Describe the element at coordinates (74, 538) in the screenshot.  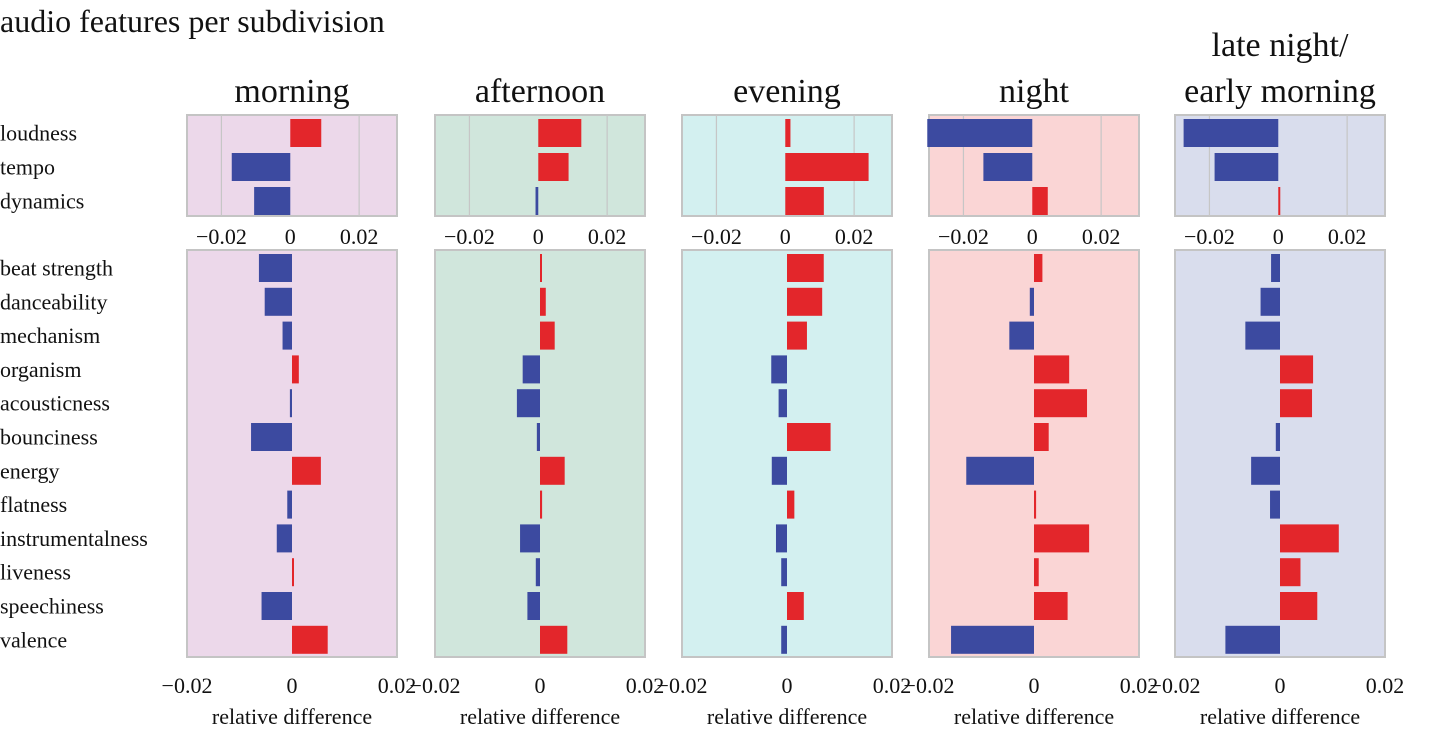
I see `feature-label: instrumentalness` at that location.